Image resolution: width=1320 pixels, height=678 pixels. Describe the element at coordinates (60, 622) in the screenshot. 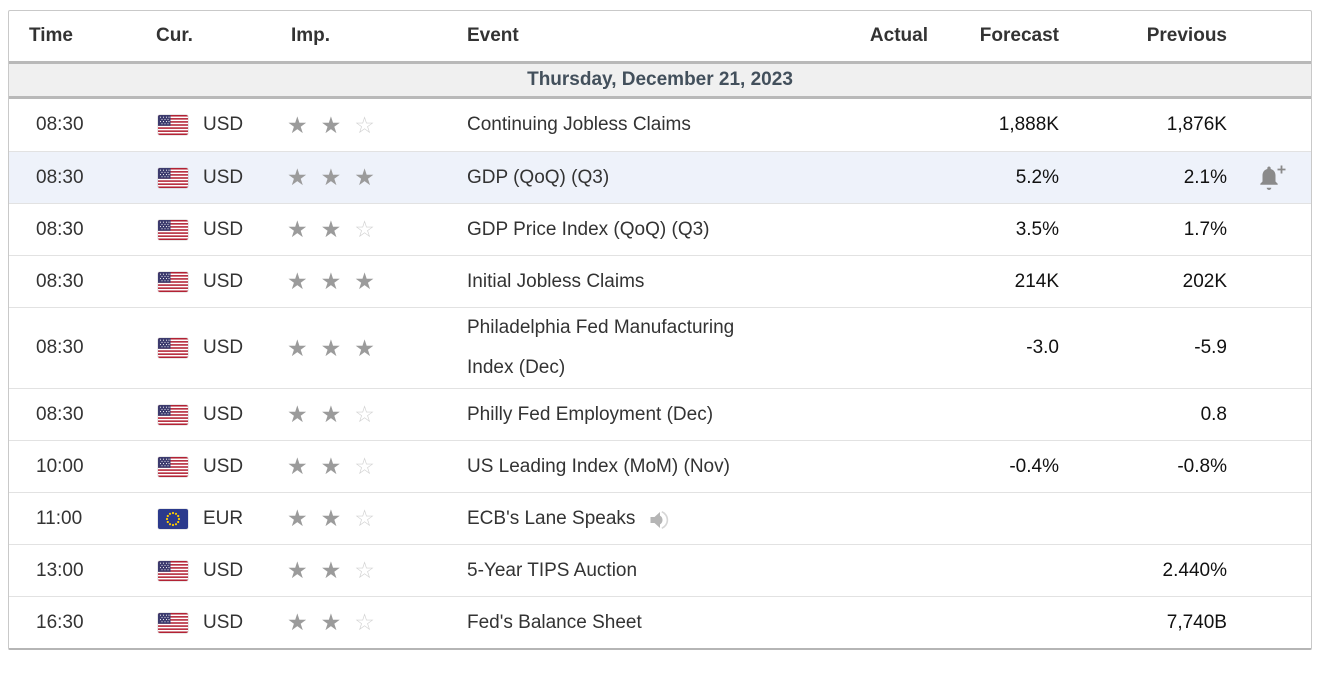

I see `event-time: 16:30` at that location.